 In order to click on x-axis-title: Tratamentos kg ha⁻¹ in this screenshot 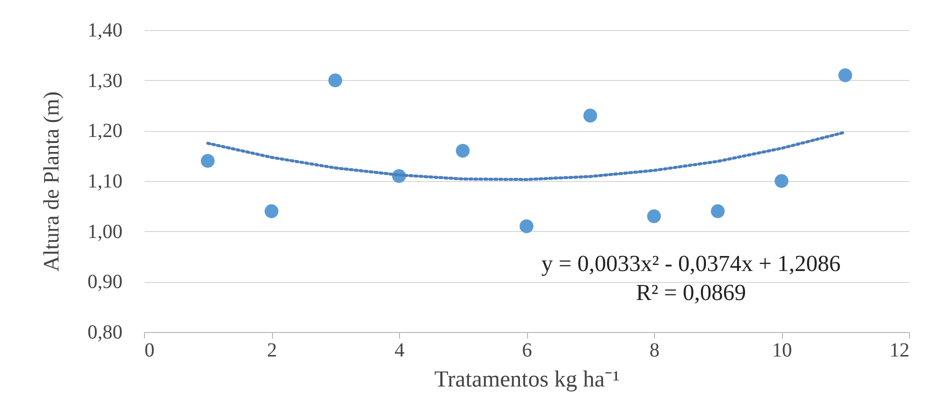, I will do `click(527, 379)`.